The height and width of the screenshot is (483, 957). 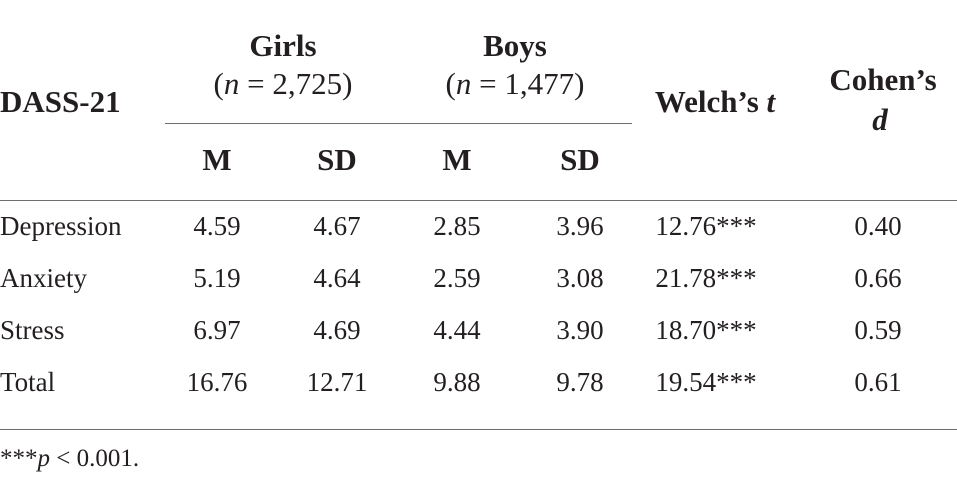 What do you see at coordinates (580, 159) in the screenshot?
I see `boys-sd-header: SD` at bounding box center [580, 159].